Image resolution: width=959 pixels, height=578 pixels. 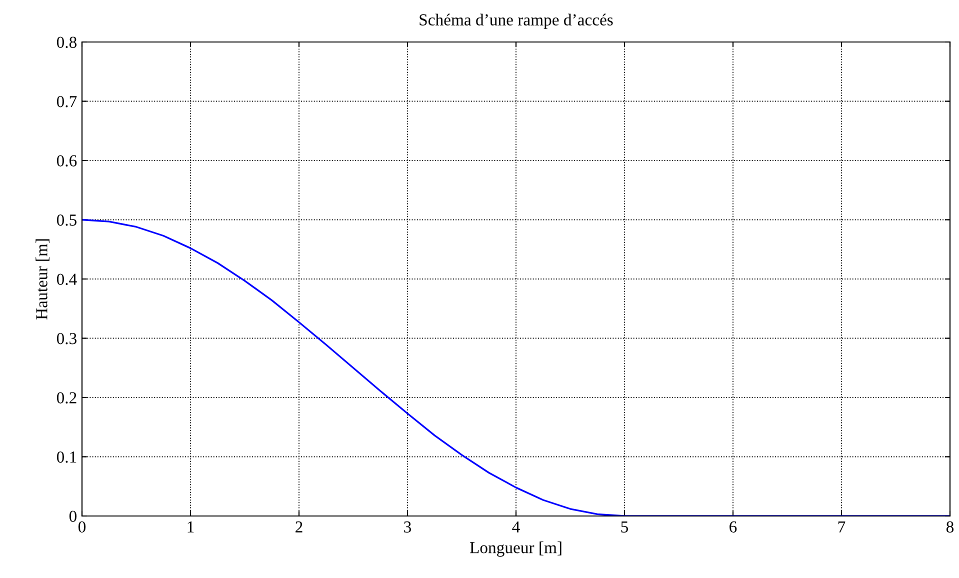 I want to click on y-tick-label: 0.3, so click(x=66, y=338).